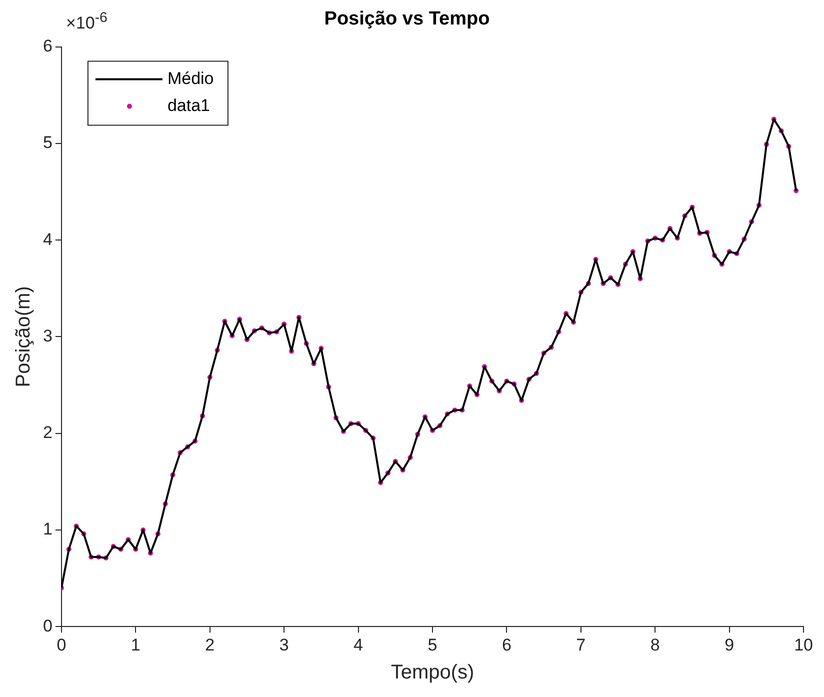  Describe the element at coordinates (47, 239) in the screenshot. I see `y-tick-label: 4` at that location.